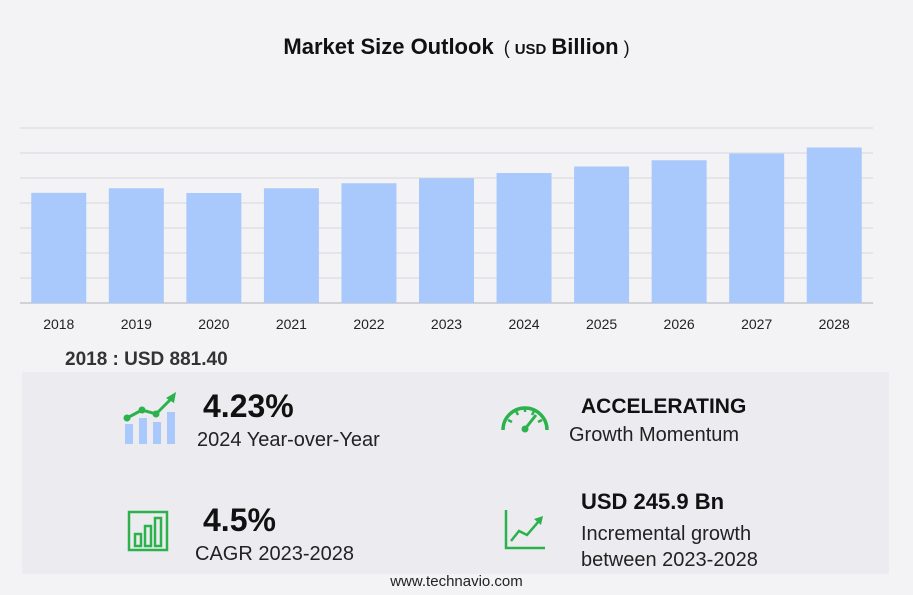 Image resolution: width=913 pixels, height=595 pixels. What do you see at coordinates (58, 324) in the screenshot?
I see `x-tick-label: 2018` at bounding box center [58, 324].